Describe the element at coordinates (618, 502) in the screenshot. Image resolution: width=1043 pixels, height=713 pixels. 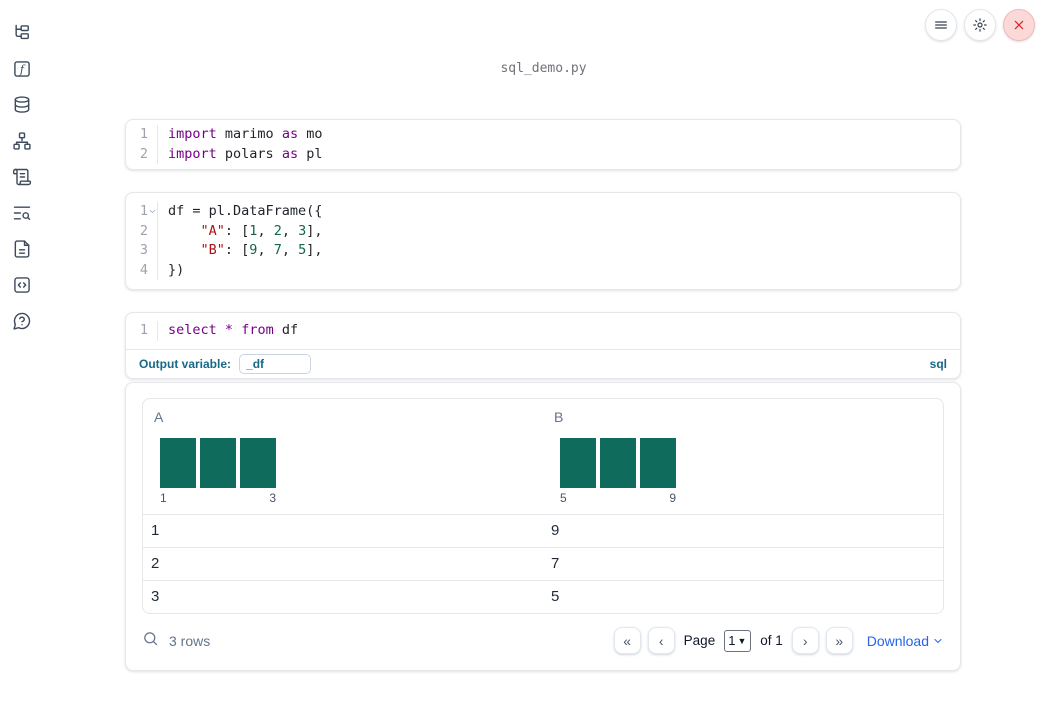
I see `histogram-axis-labels: 5 9` at that location.